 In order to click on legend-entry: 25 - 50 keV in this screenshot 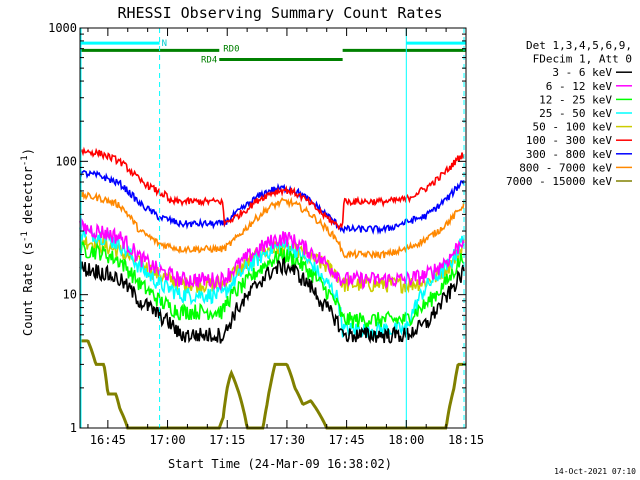, I will do `click(575, 113)`.